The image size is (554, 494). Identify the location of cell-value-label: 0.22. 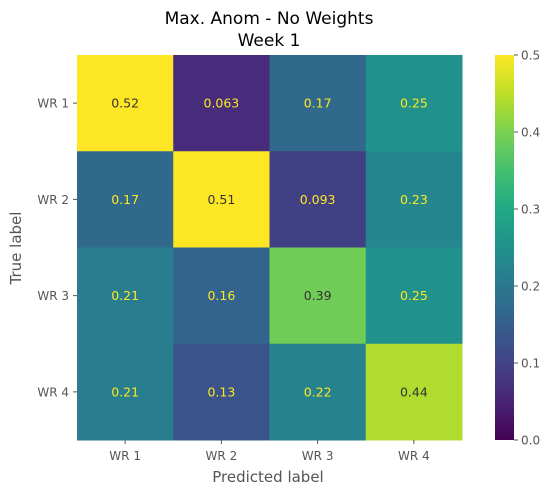
(318, 391).